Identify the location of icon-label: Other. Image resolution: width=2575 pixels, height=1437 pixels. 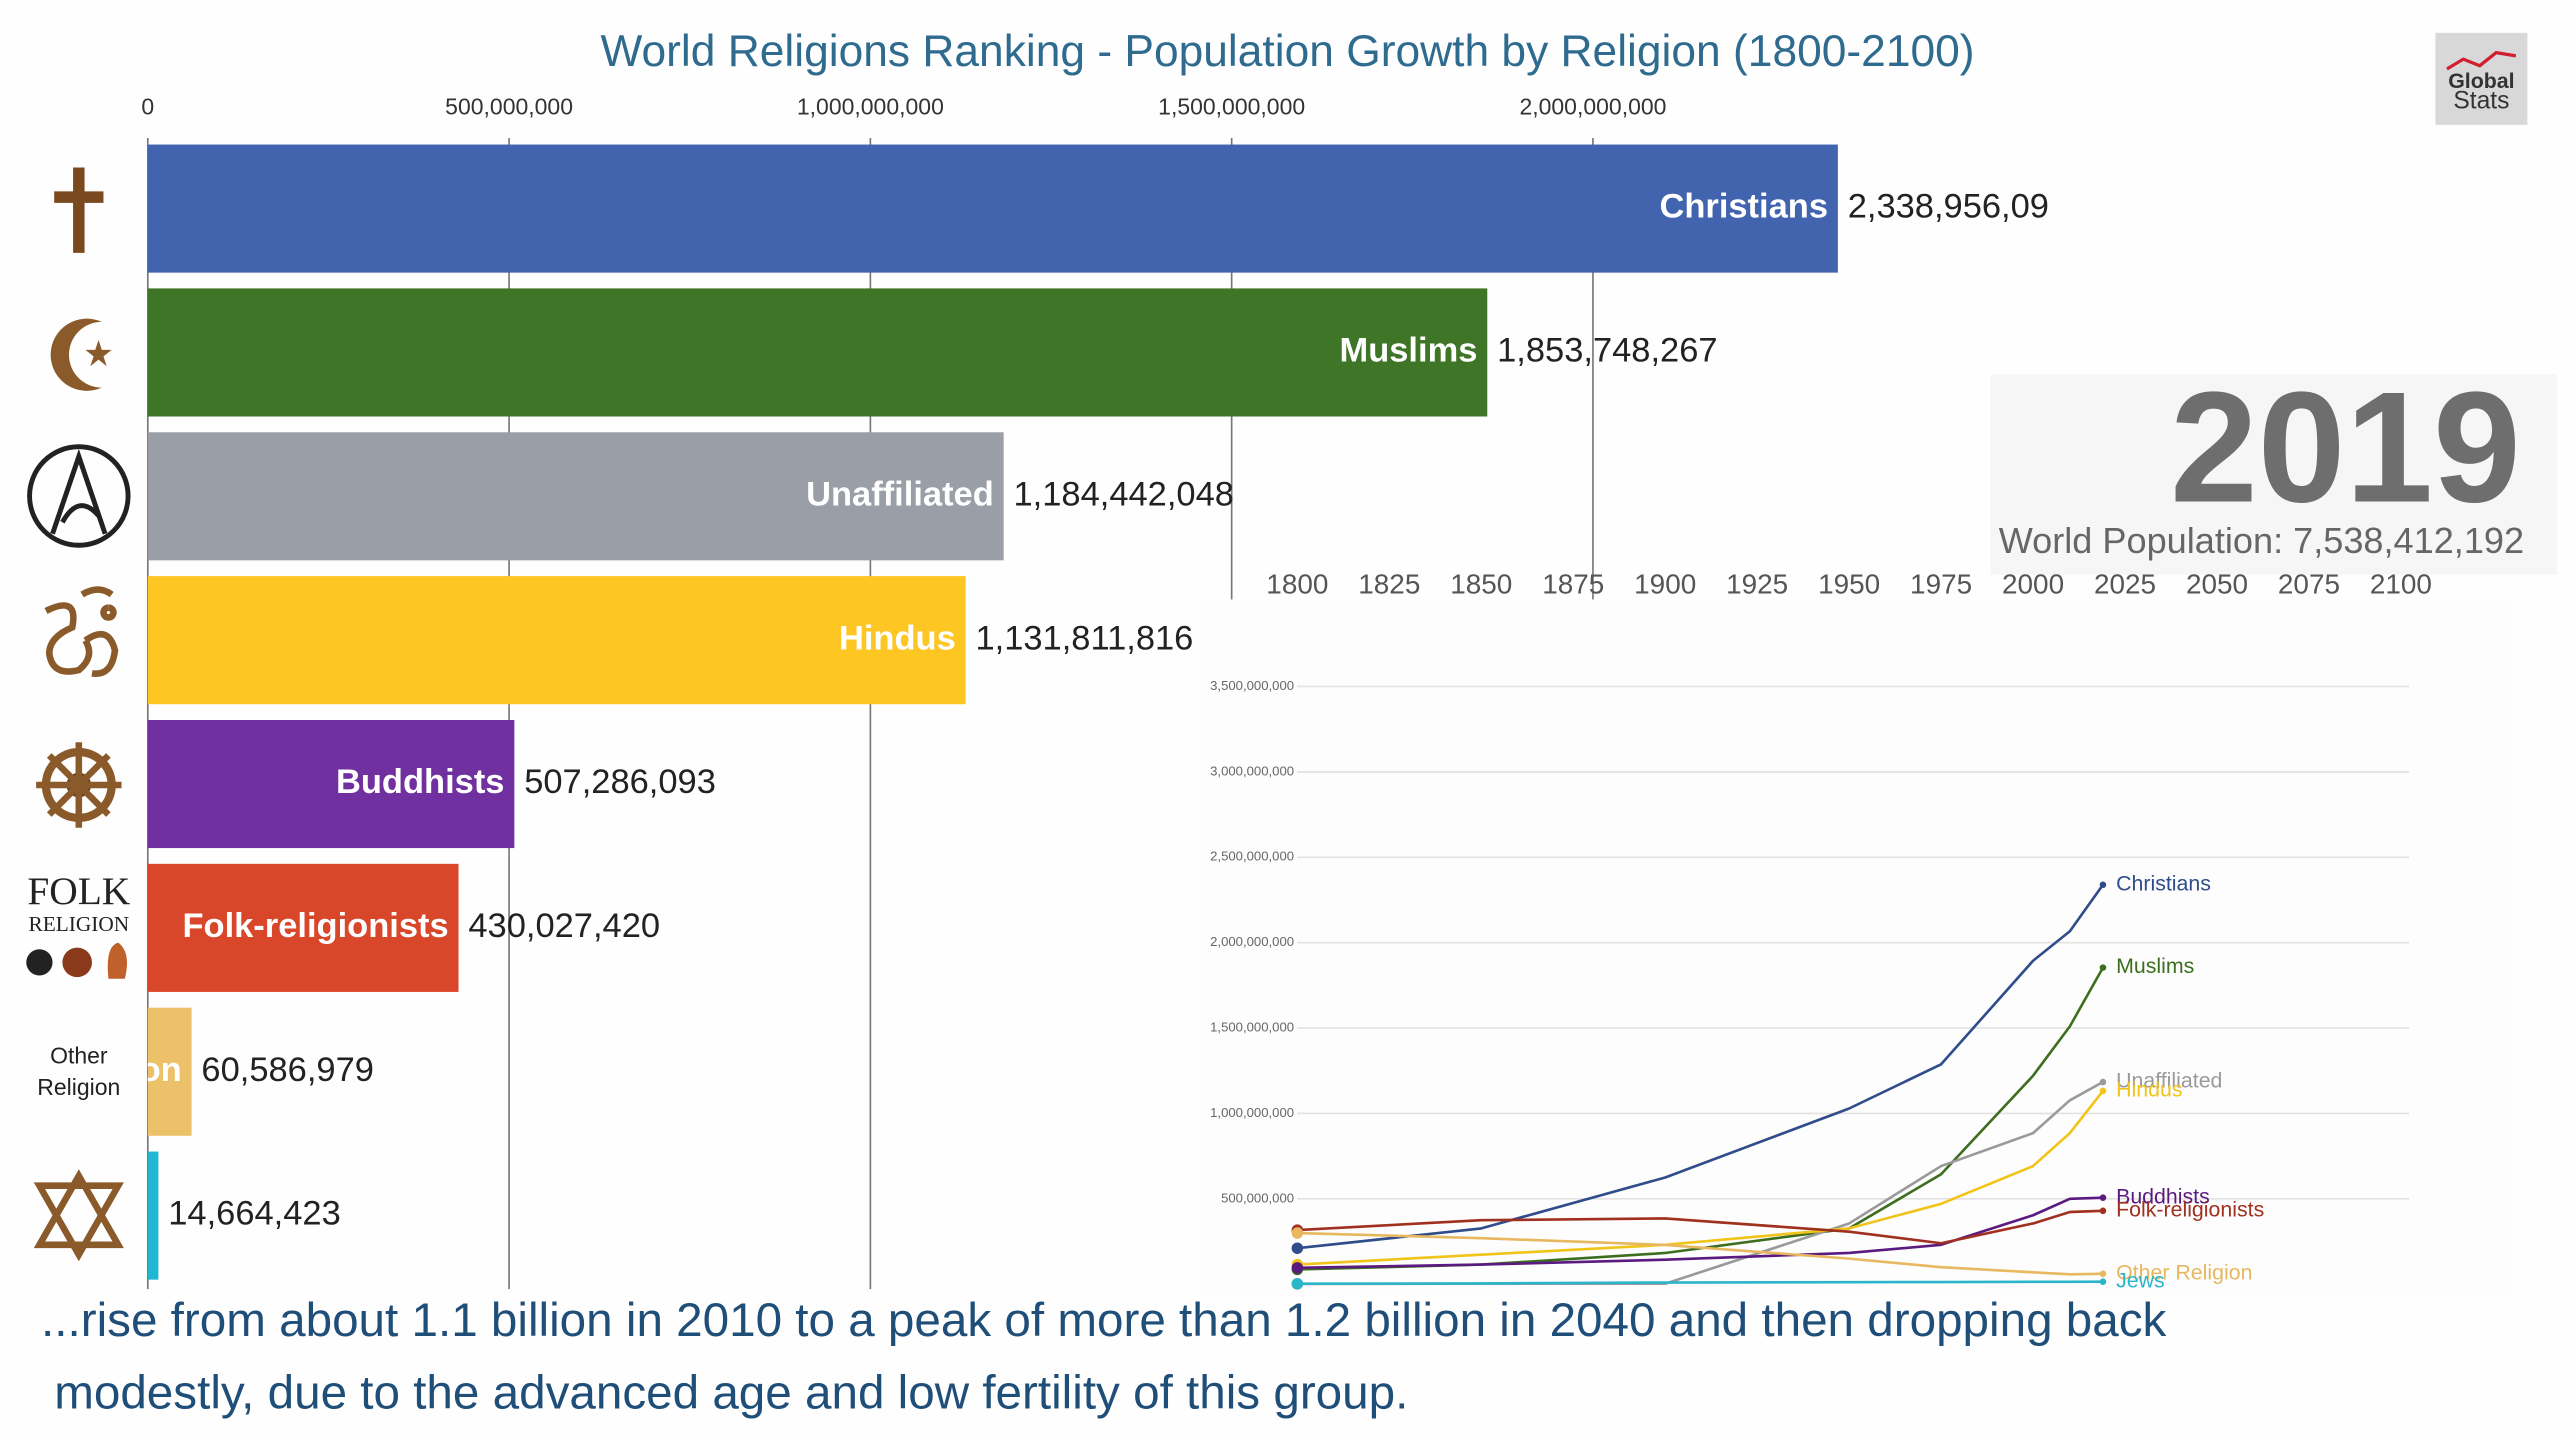
(79, 1056).